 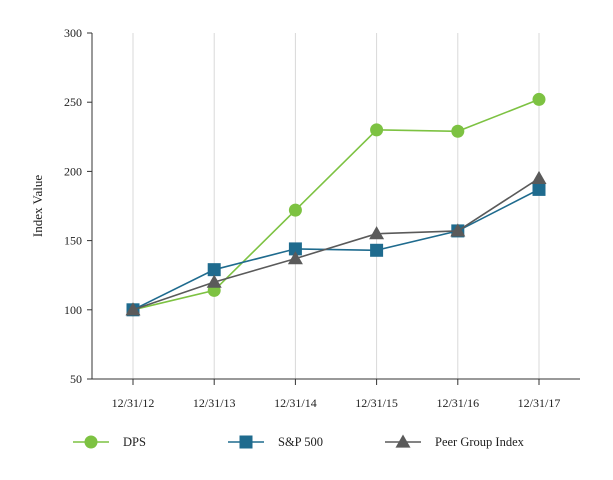 I want to click on y-tick-label: 250, so click(x=73, y=102).